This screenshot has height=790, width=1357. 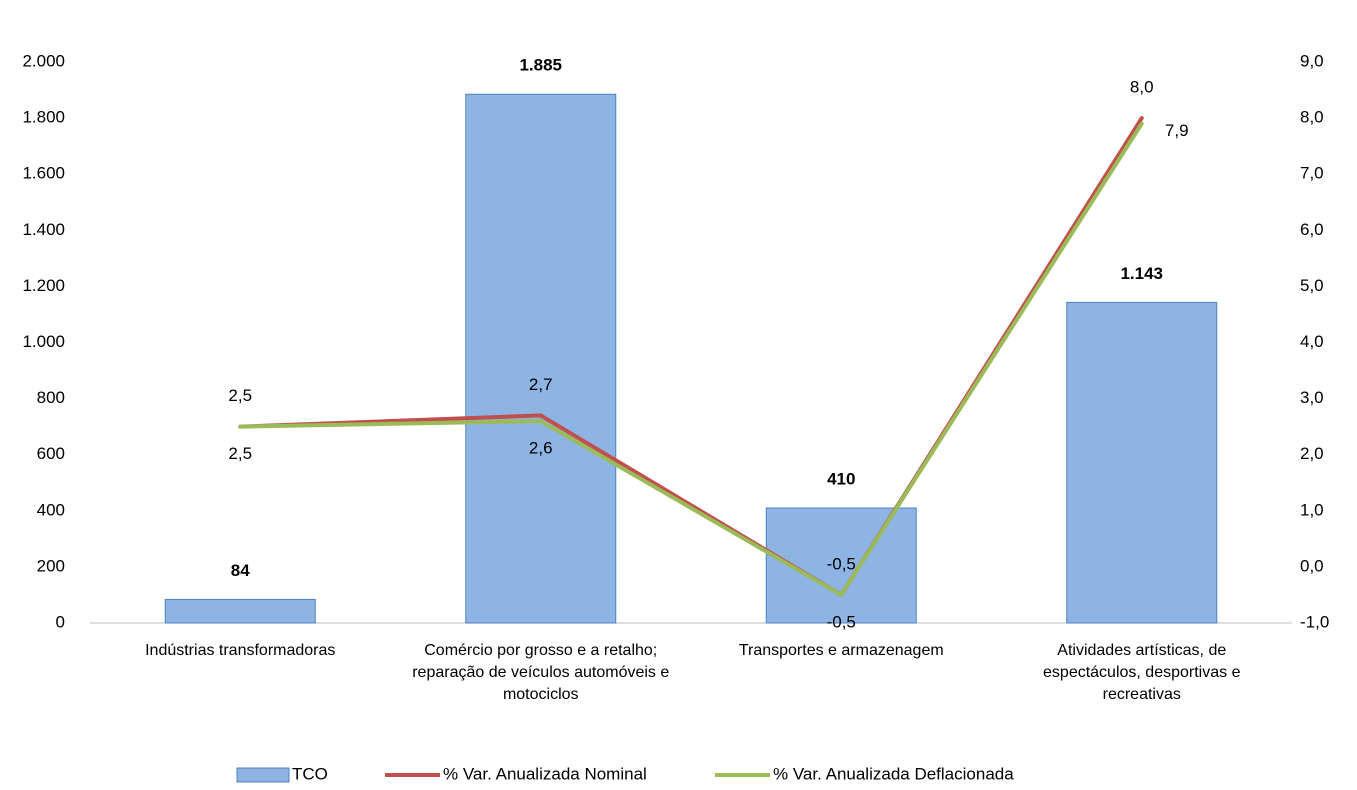 What do you see at coordinates (51, 565) in the screenshot?
I see `y-tick-label: 200` at bounding box center [51, 565].